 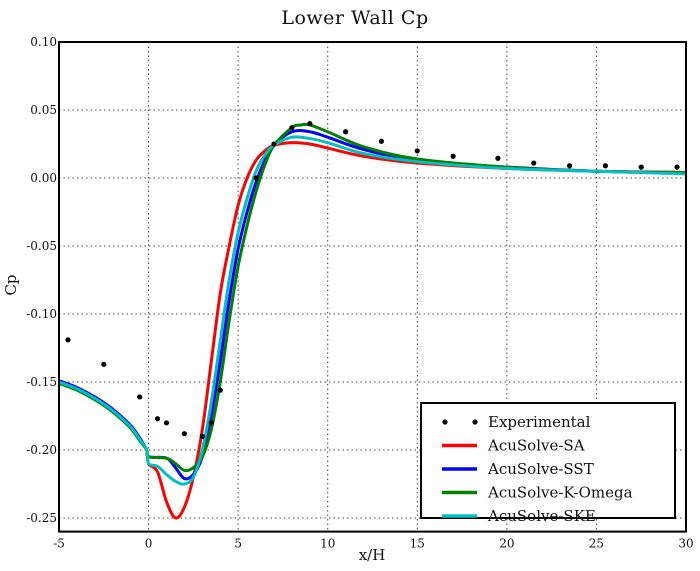 What do you see at coordinates (560, 493) in the screenshot?
I see `legend-label: AcuSolve-K-Omega` at bounding box center [560, 493].